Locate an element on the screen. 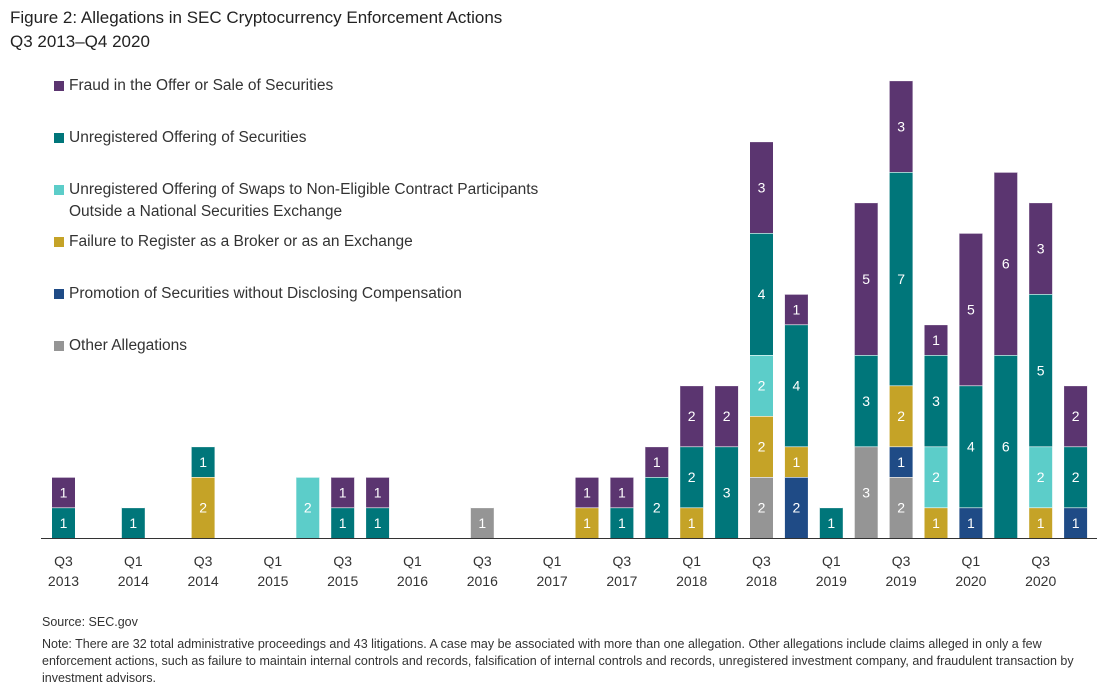 This screenshot has height=696, width=1109. data-label-fraud-24: 5 is located at coordinates (866, 279).